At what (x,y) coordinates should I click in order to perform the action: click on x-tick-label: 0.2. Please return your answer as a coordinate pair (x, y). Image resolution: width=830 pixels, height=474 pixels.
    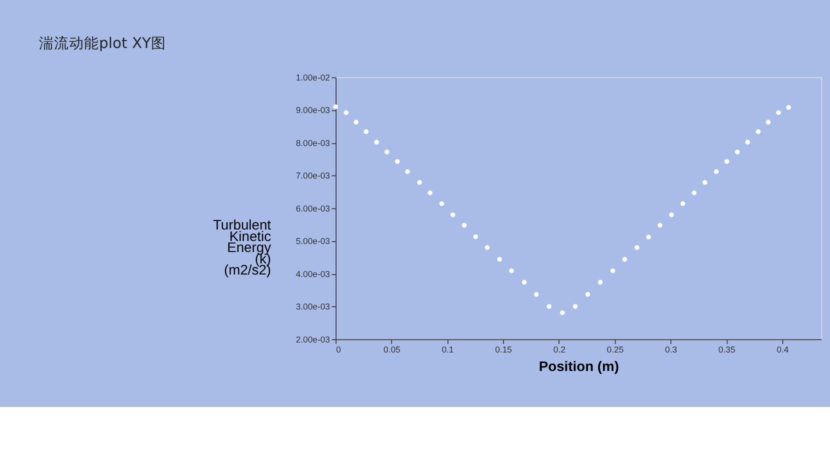
    Looking at the image, I should click on (559, 349).